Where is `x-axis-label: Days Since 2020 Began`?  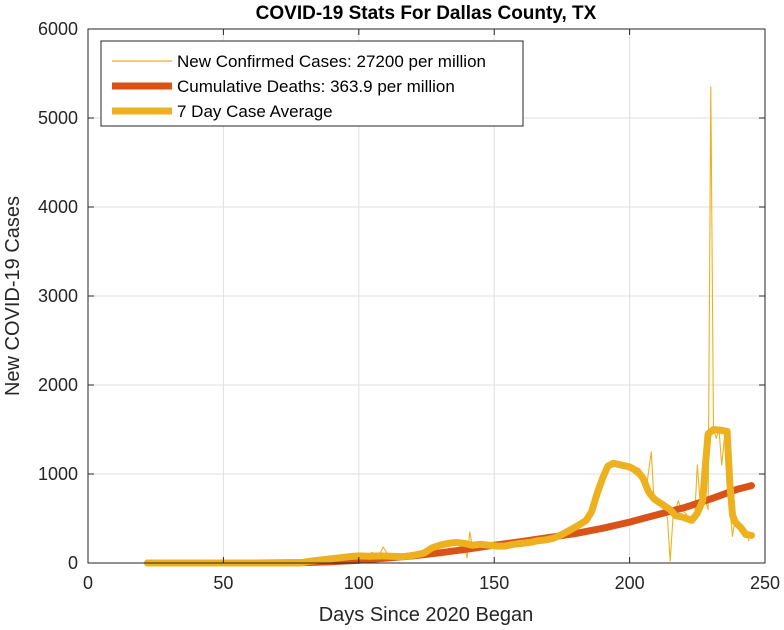 x-axis-label: Days Since 2020 Began is located at coordinates (426, 615).